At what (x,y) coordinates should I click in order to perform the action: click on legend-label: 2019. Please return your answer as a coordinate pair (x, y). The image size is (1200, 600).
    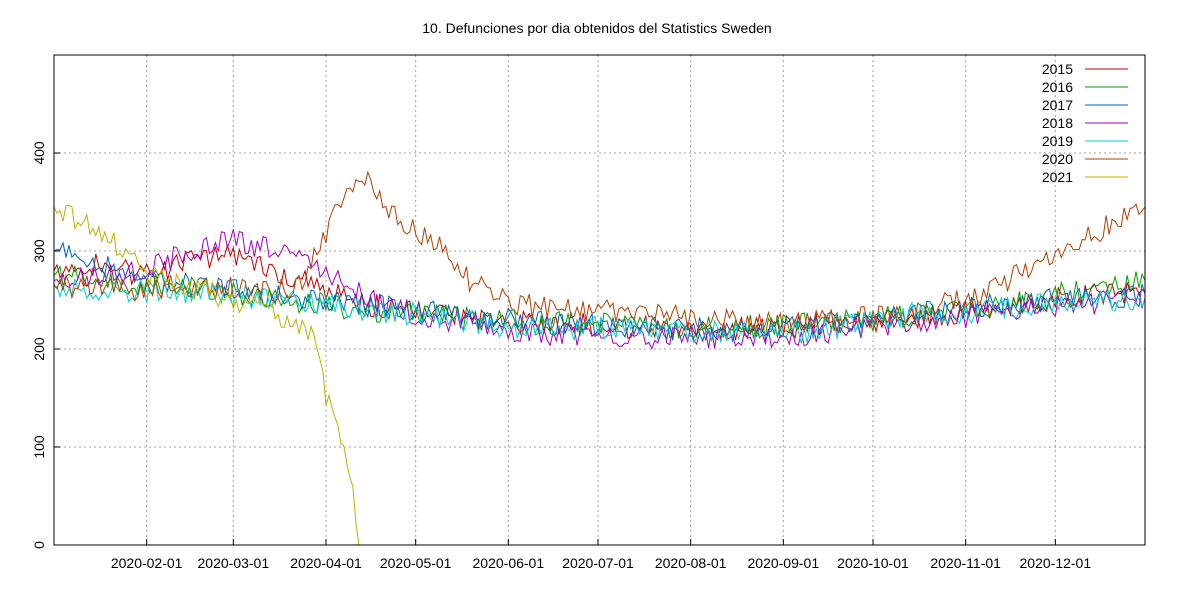
    Looking at the image, I should click on (1057, 141).